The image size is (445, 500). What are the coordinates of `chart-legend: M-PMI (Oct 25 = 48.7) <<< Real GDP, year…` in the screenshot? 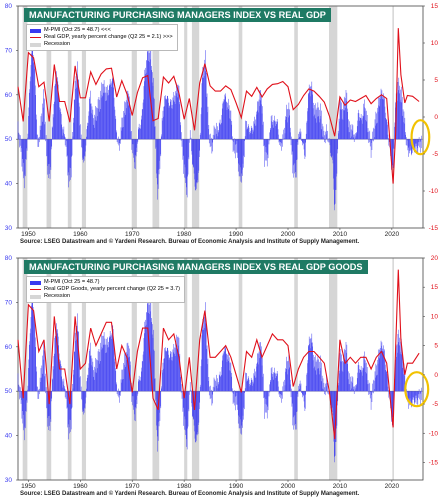 It's located at (102, 37).